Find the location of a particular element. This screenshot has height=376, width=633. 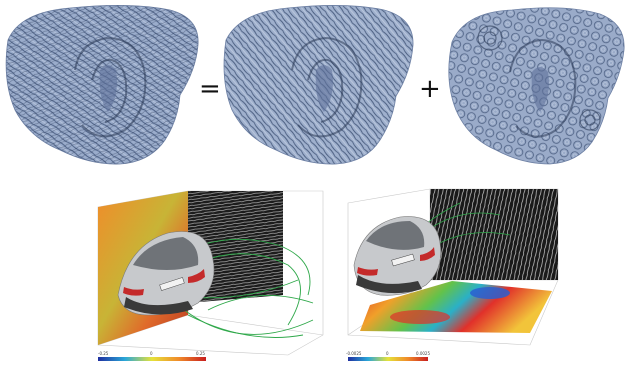

surface-lic-full is located at coordinates (102, 85).